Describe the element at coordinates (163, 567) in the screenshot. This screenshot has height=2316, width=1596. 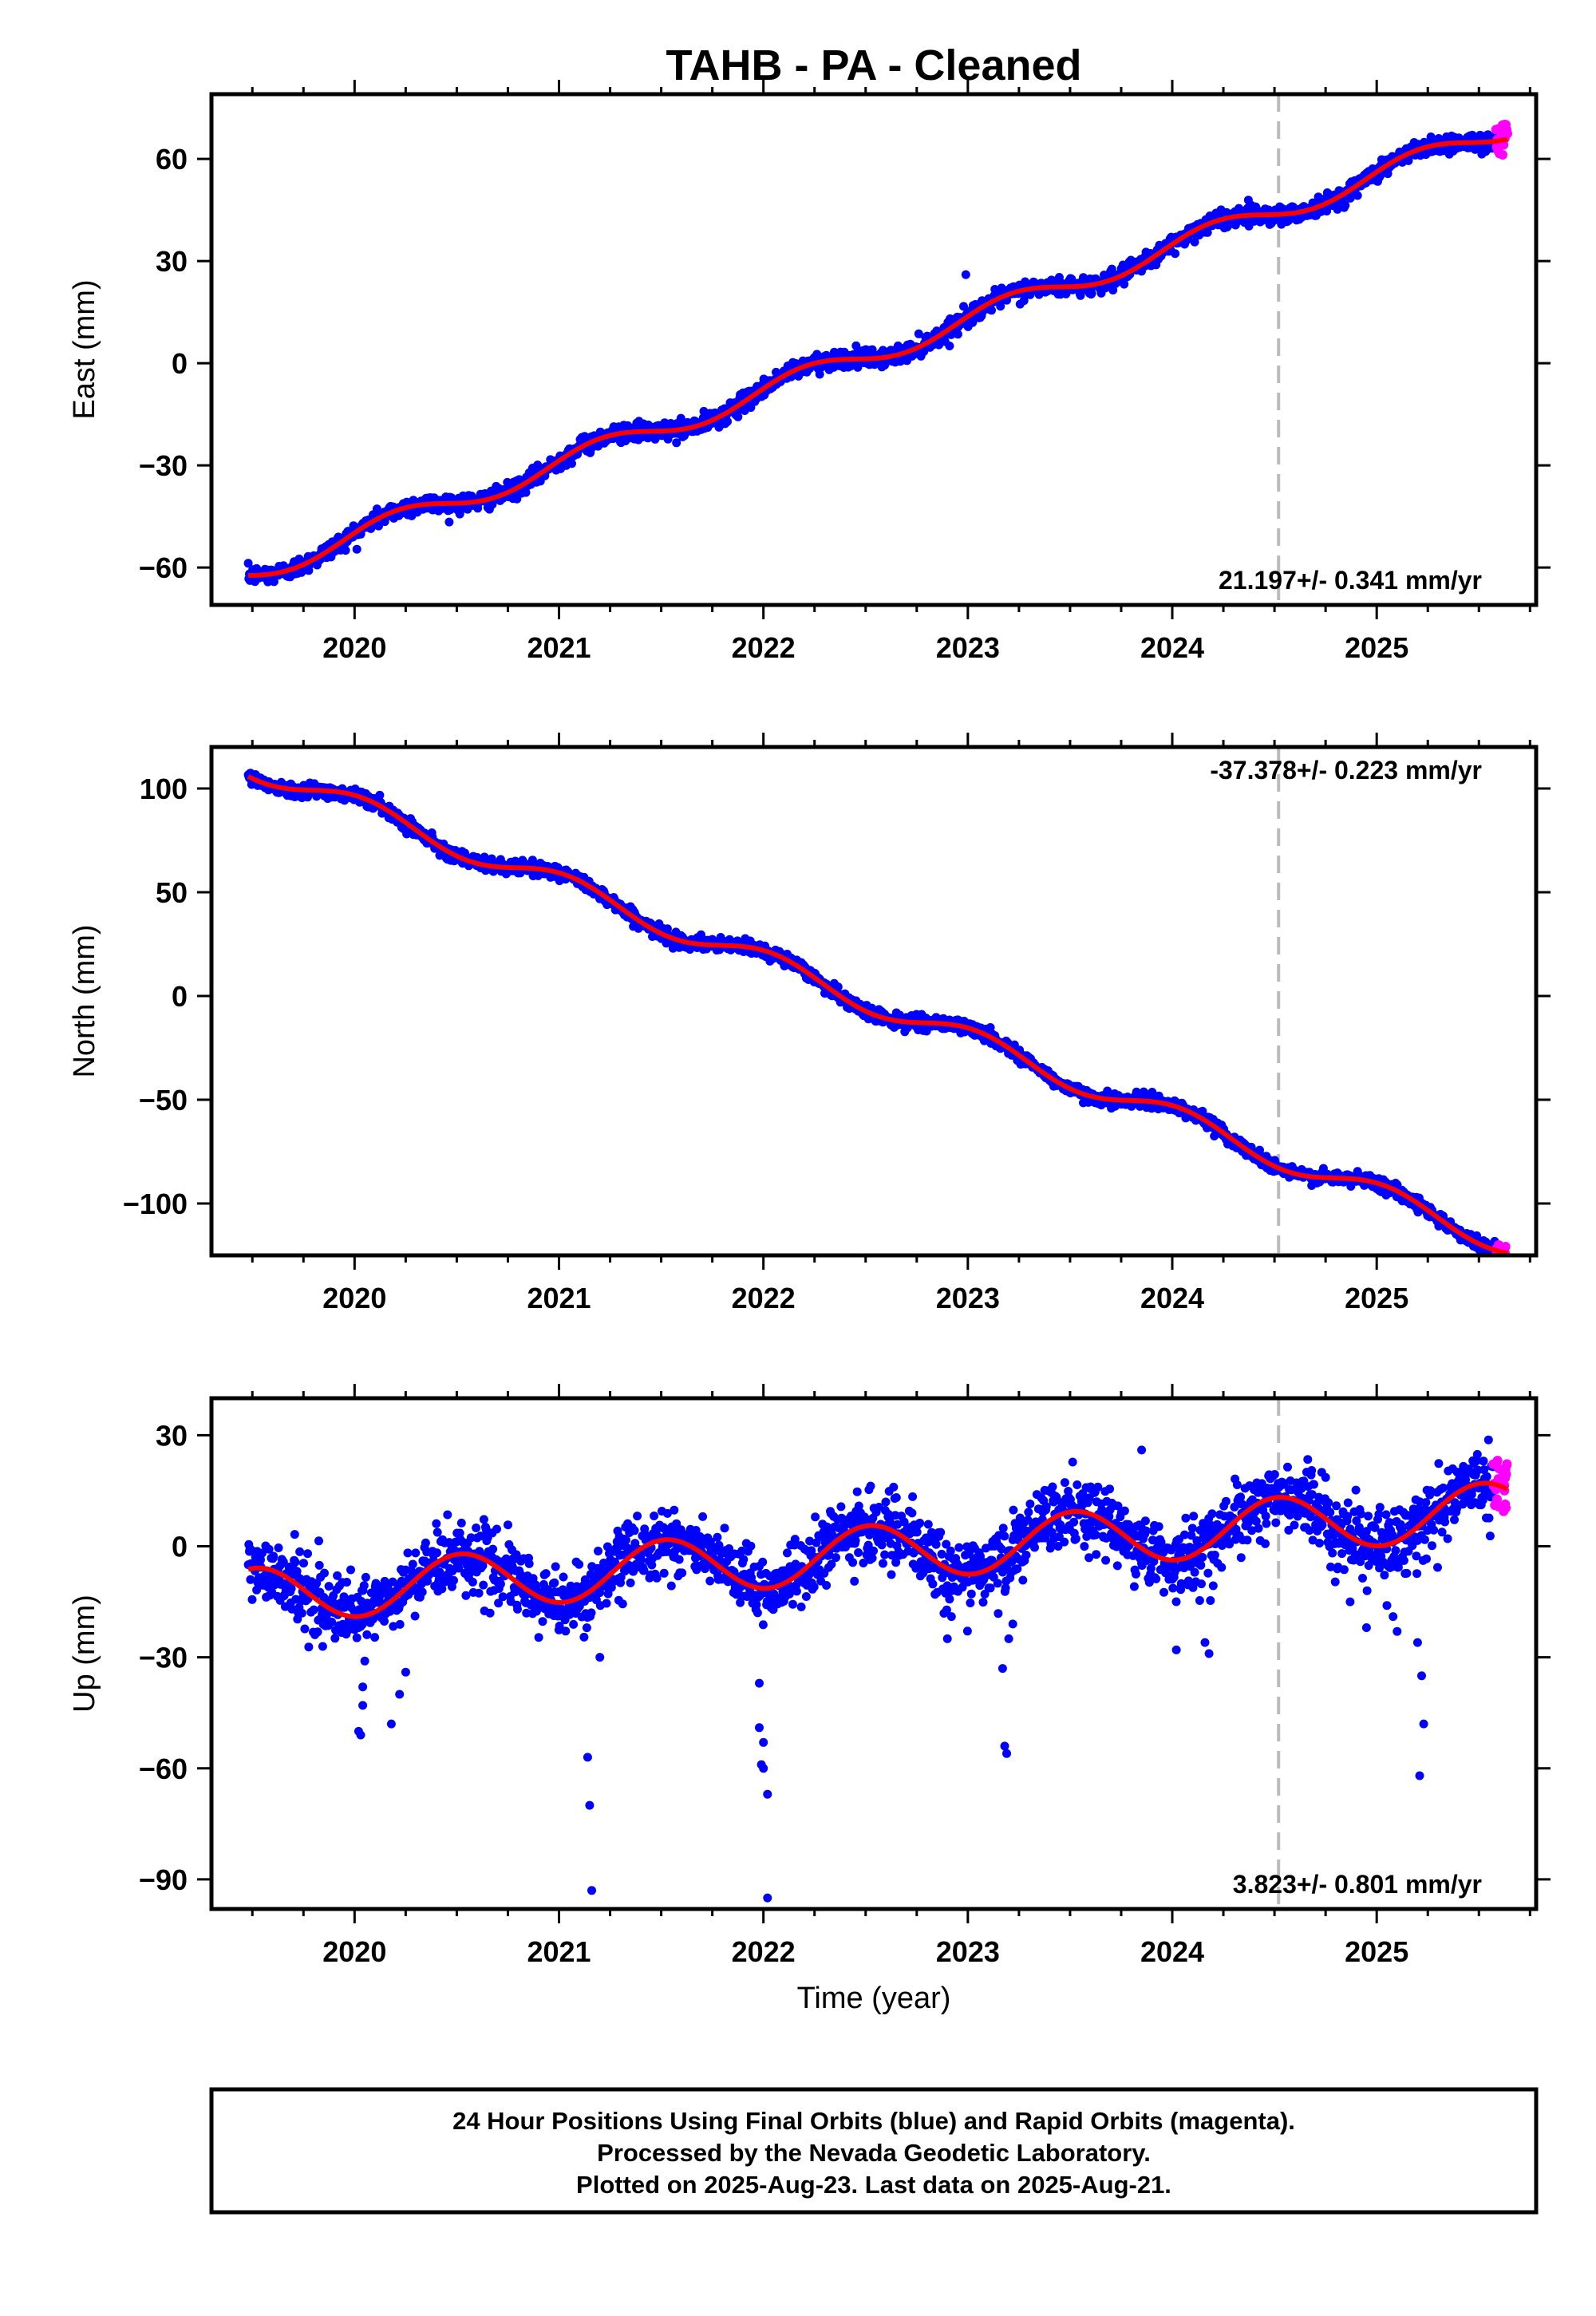
I see `y-tick-label: −60` at that location.